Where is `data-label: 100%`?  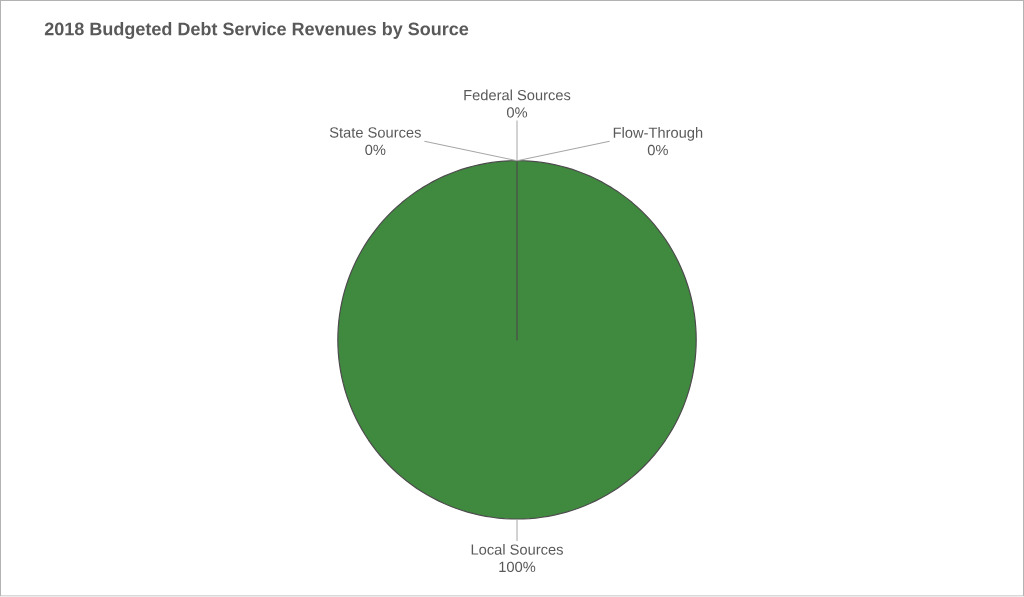 data-label: 100% is located at coordinates (517, 567).